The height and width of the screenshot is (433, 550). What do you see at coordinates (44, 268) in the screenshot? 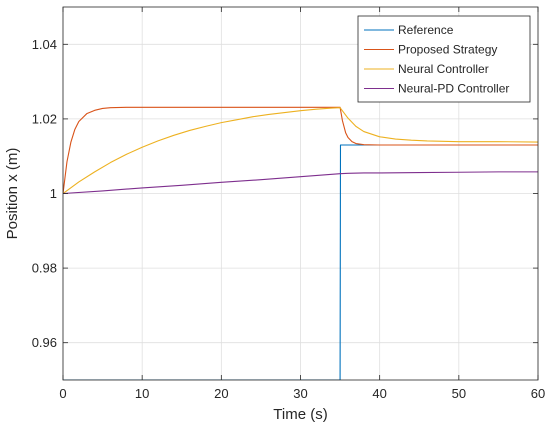
I see `y-tick-label: 0.98` at bounding box center [44, 268].